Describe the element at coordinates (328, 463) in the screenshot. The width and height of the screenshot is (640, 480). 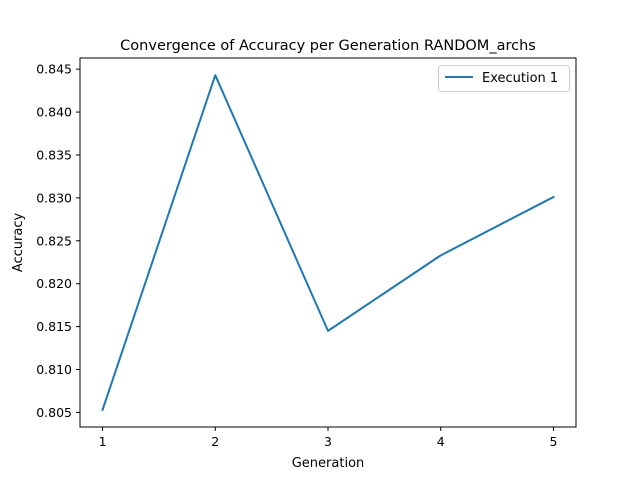
I see `x-axis-label: Generation` at that location.